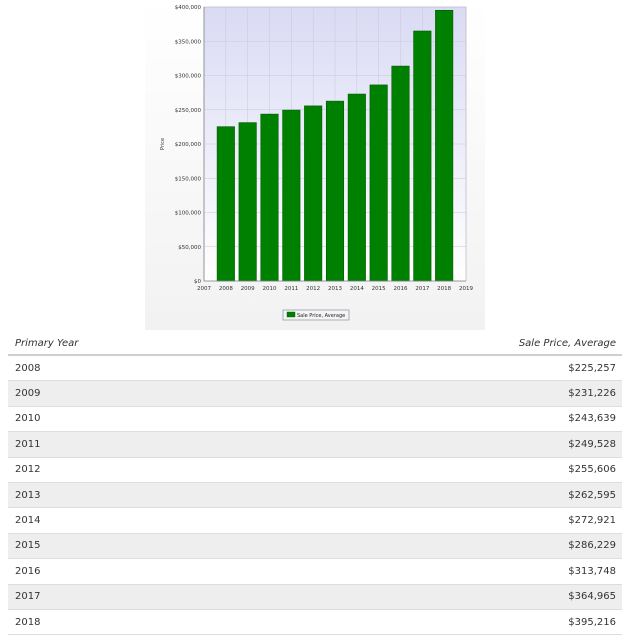 The height and width of the screenshot is (640, 627). What do you see at coordinates (134, 546) in the screenshot?
I see `cell-primary-year: 2015` at bounding box center [134, 546].